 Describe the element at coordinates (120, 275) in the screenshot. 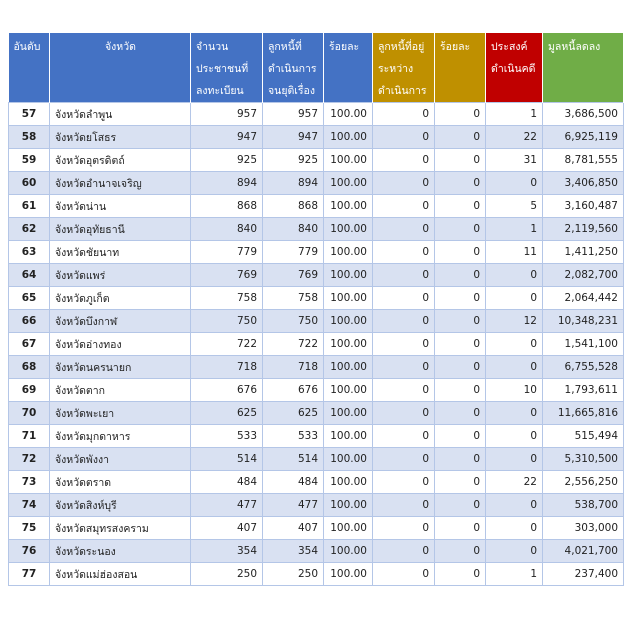

I see `province-cell: จังหวัดแพร่` at that location.